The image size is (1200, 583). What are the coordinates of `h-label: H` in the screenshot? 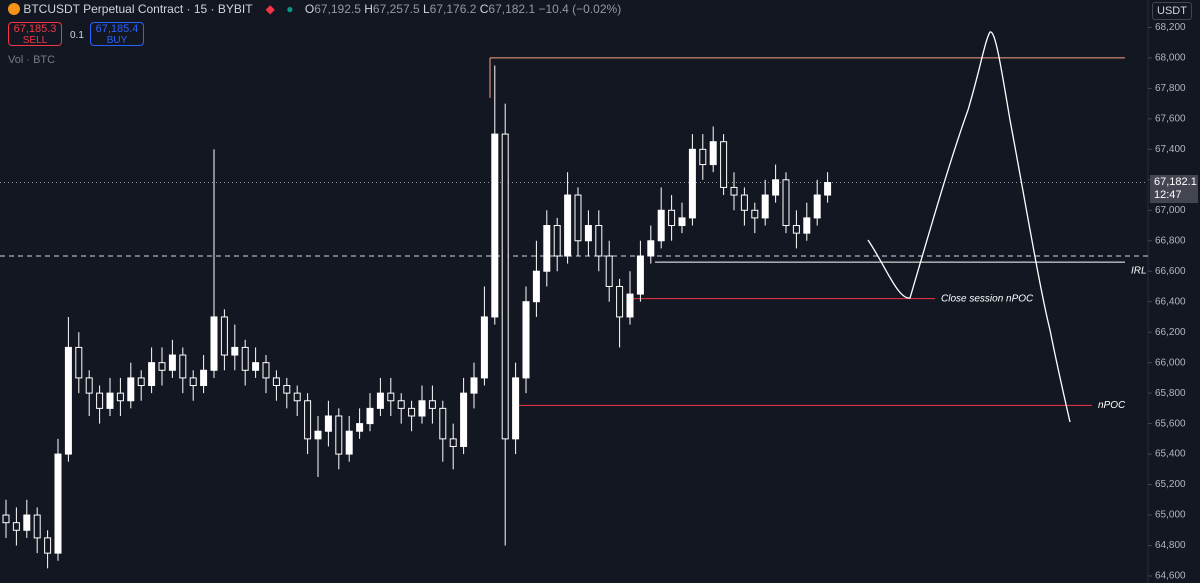 It's located at (368, 9).